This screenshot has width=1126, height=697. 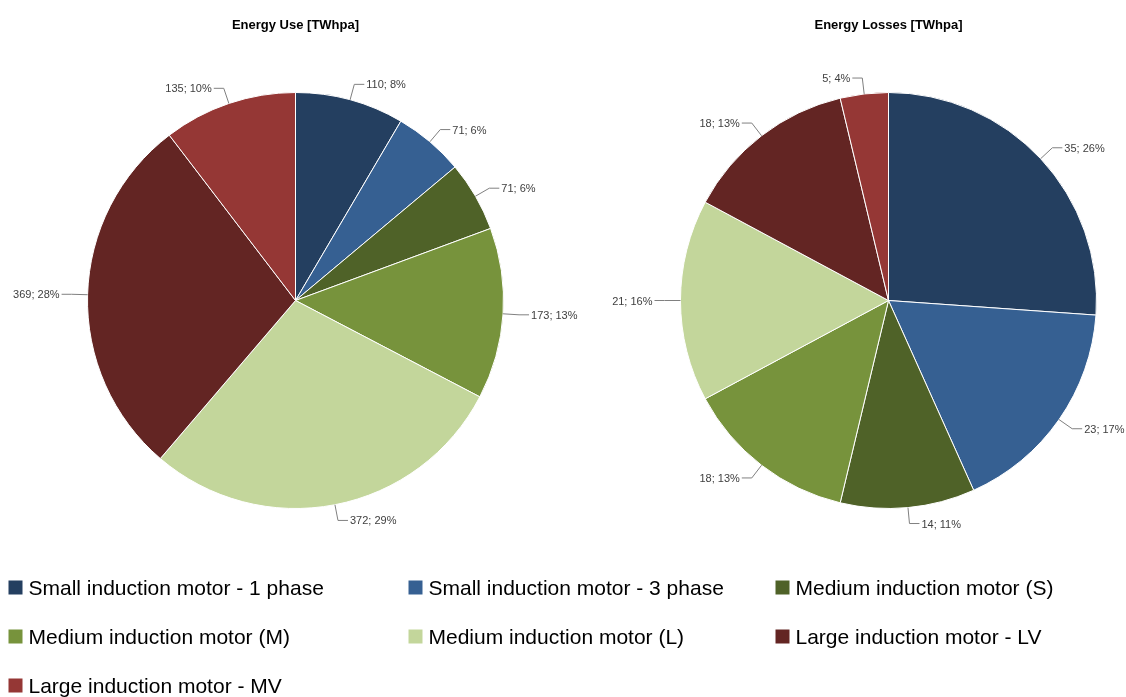 What do you see at coordinates (295, 24) in the screenshot?
I see `slice-label: Energy Use [TWhpa]` at bounding box center [295, 24].